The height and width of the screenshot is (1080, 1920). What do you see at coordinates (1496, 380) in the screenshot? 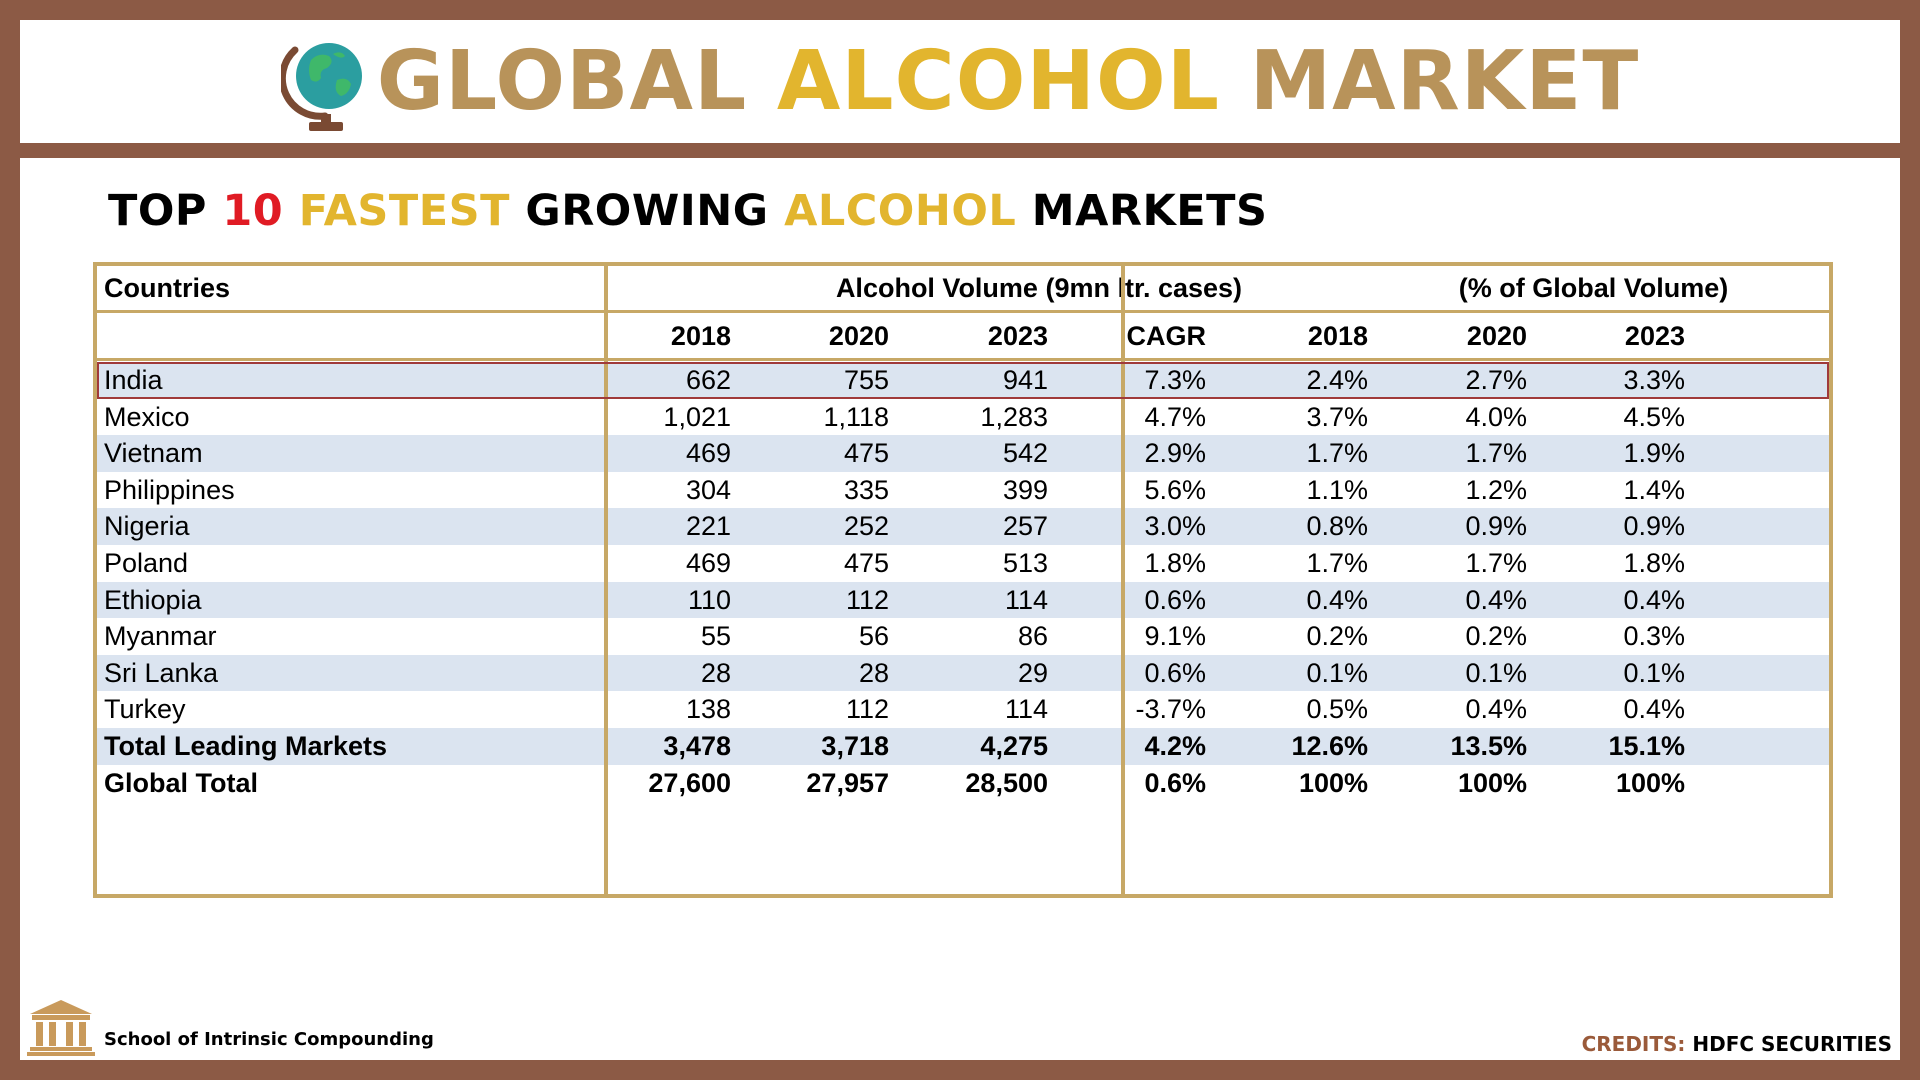
I see `cell-share-2020: 2.7%` at bounding box center [1496, 380].